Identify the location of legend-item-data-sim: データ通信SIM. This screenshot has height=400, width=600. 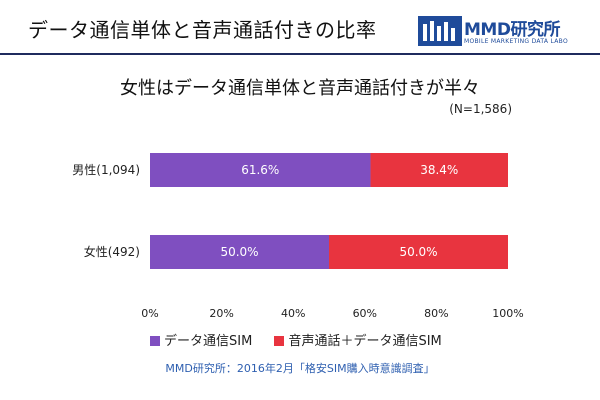
(201, 339).